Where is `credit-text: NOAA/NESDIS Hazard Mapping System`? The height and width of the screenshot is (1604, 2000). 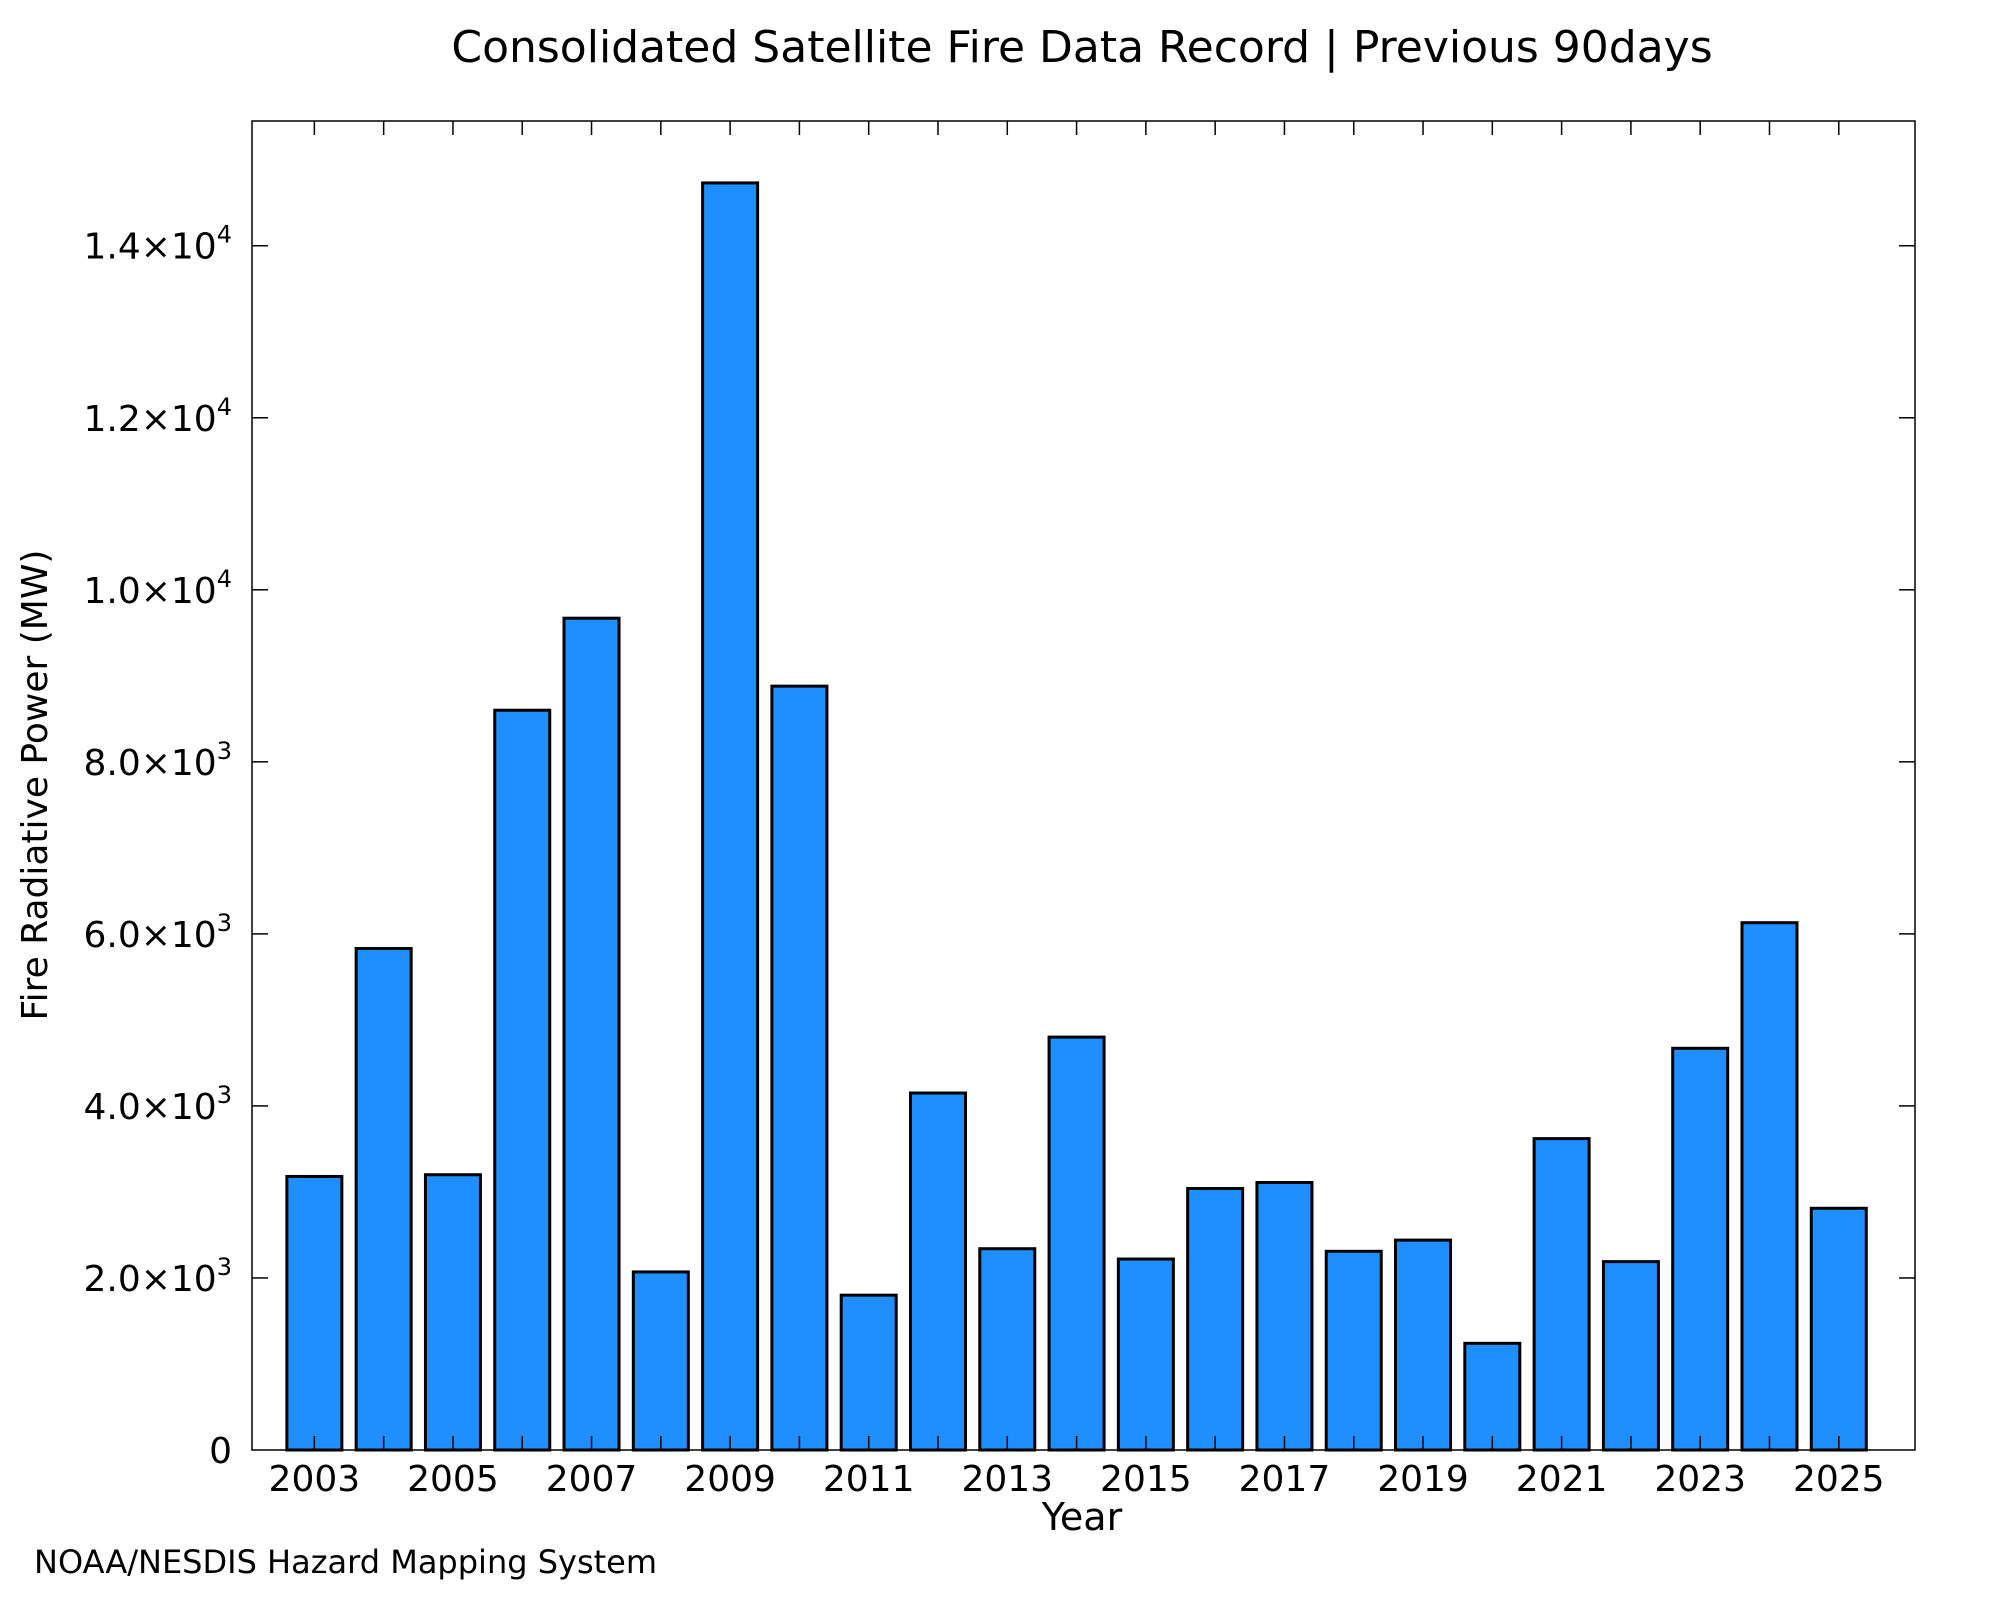
credit-text: NOAA/NESDIS Hazard Mapping System is located at coordinates (345, 1562).